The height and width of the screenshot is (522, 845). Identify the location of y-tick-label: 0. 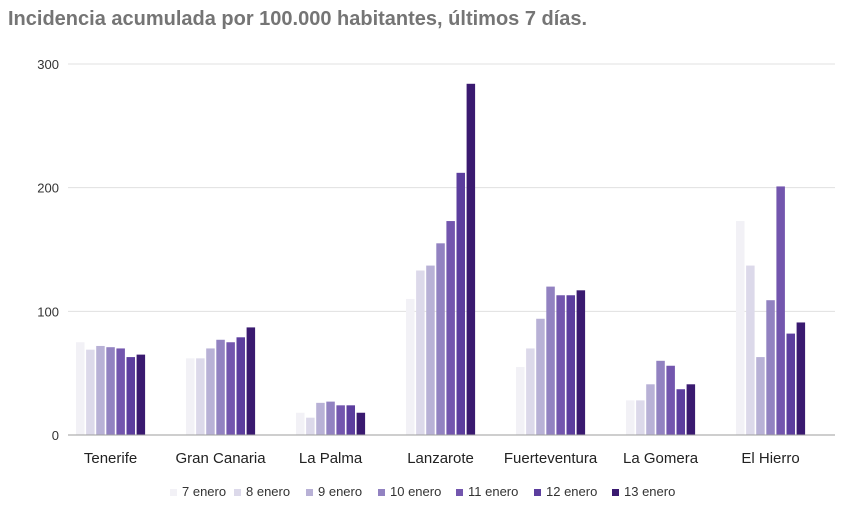
(55, 435).